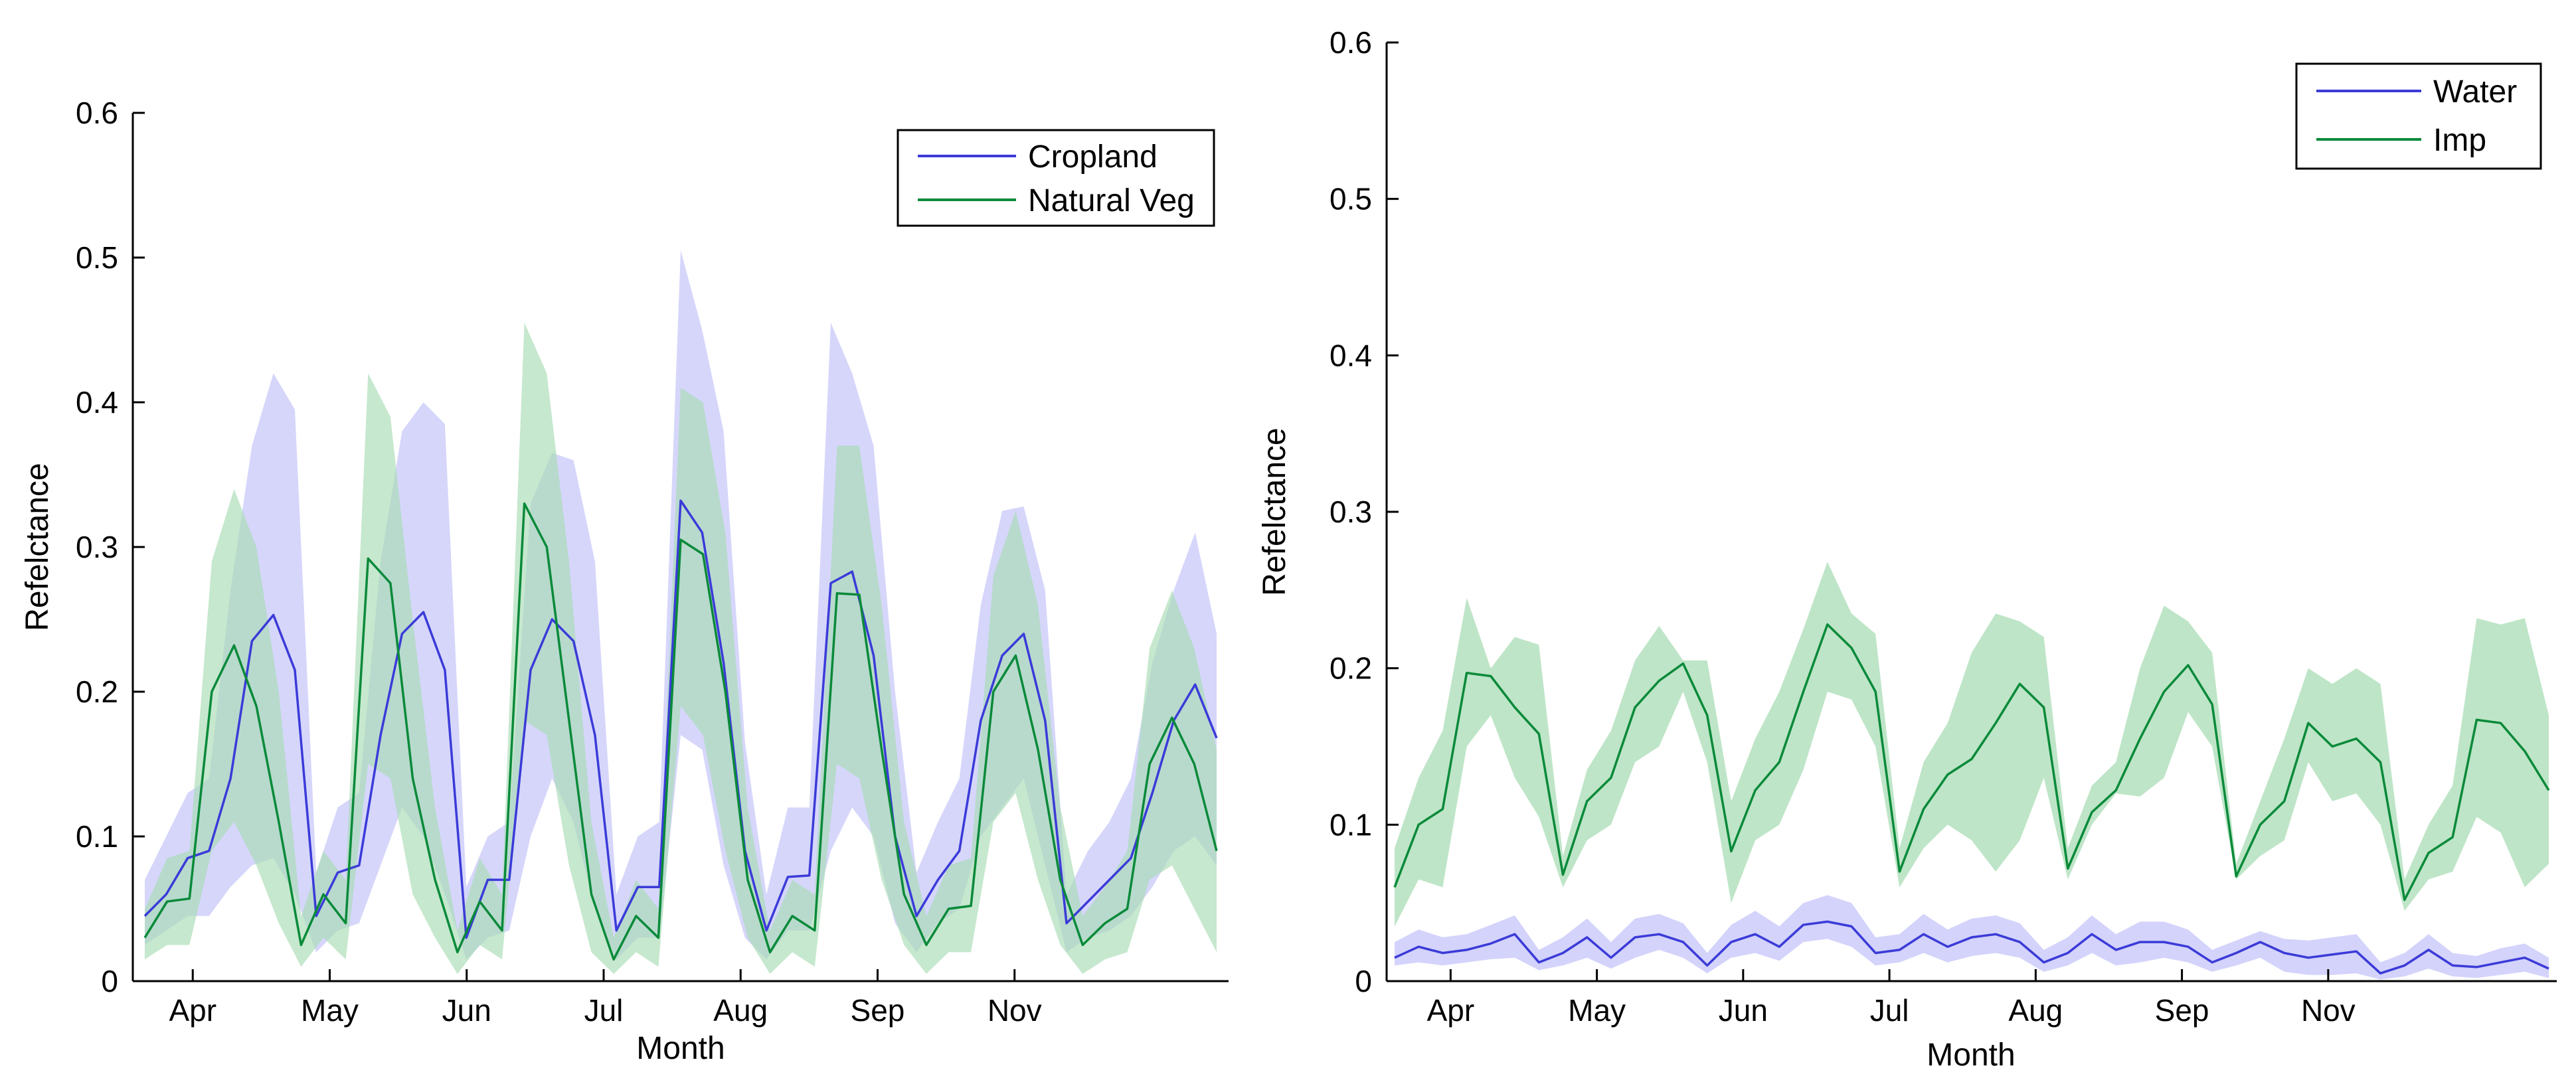  What do you see at coordinates (1889, 1010) in the screenshot?
I see `right-x-tick-label: Jul` at bounding box center [1889, 1010].